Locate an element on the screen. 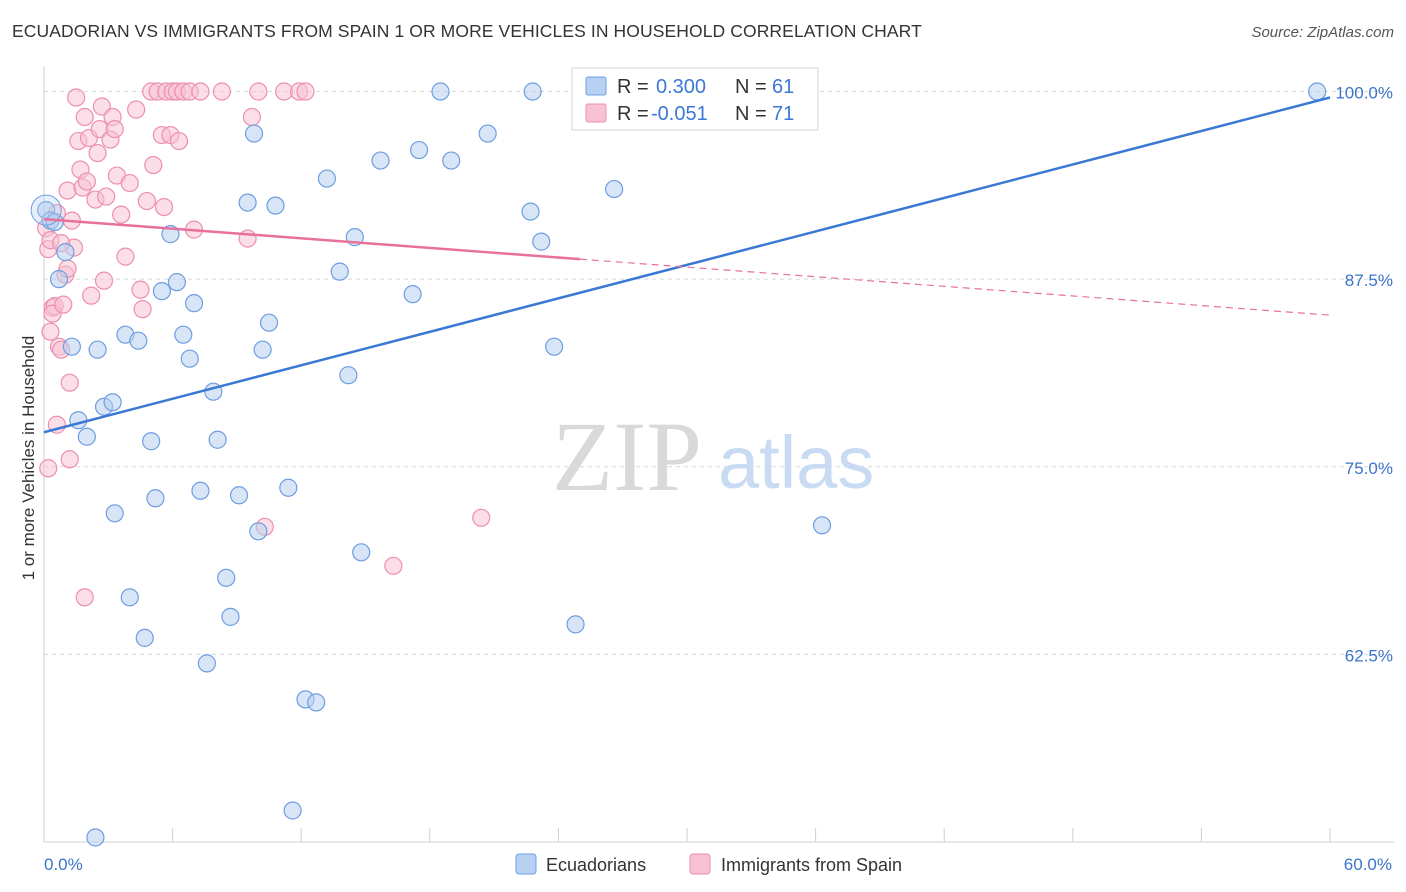  x-tick-label-0: 0.0% is located at coordinates (63, 864).